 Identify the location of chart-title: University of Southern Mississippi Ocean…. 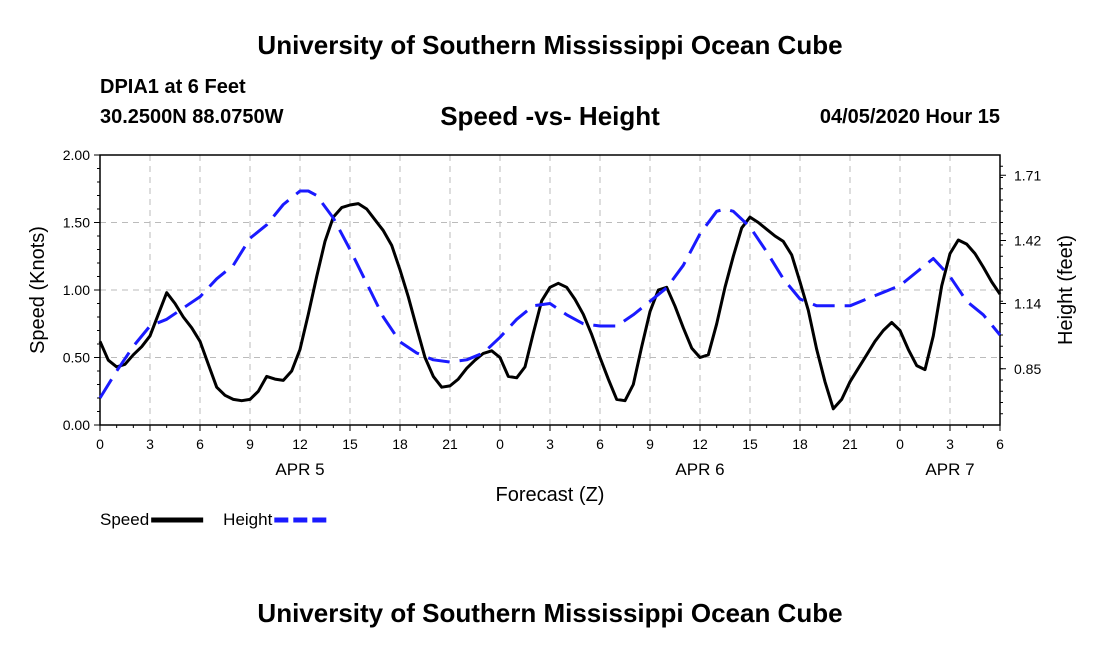
(550, 45).